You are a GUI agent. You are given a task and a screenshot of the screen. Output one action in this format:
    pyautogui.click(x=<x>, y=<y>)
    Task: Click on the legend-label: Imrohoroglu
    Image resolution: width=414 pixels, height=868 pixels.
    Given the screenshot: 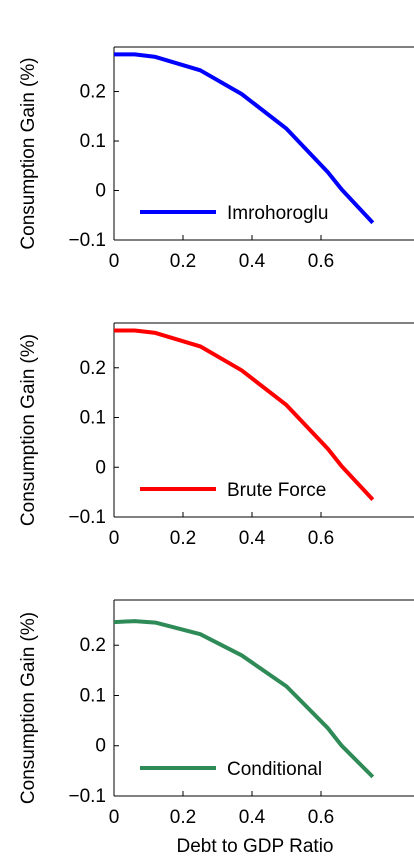 What is the action you would take?
    pyautogui.click(x=277, y=213)
    